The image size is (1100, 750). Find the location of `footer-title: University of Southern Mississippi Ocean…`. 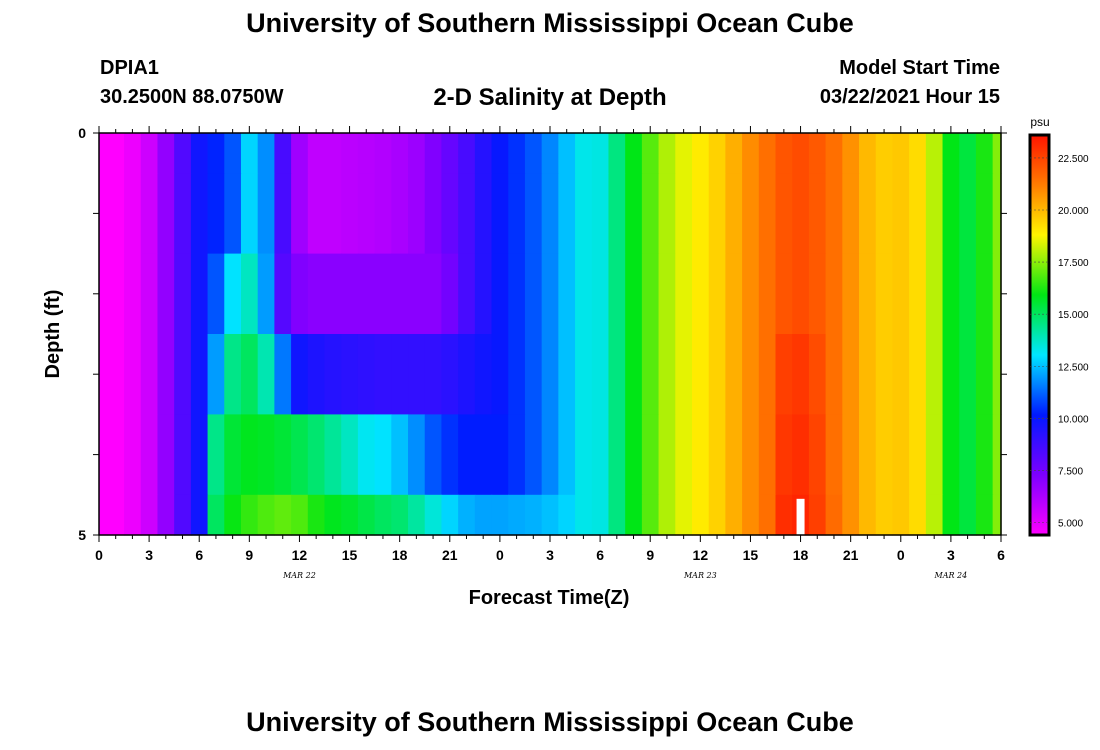

footer-title: University of Southern Mississippi Ocean… is located at coordinates (550, 722).